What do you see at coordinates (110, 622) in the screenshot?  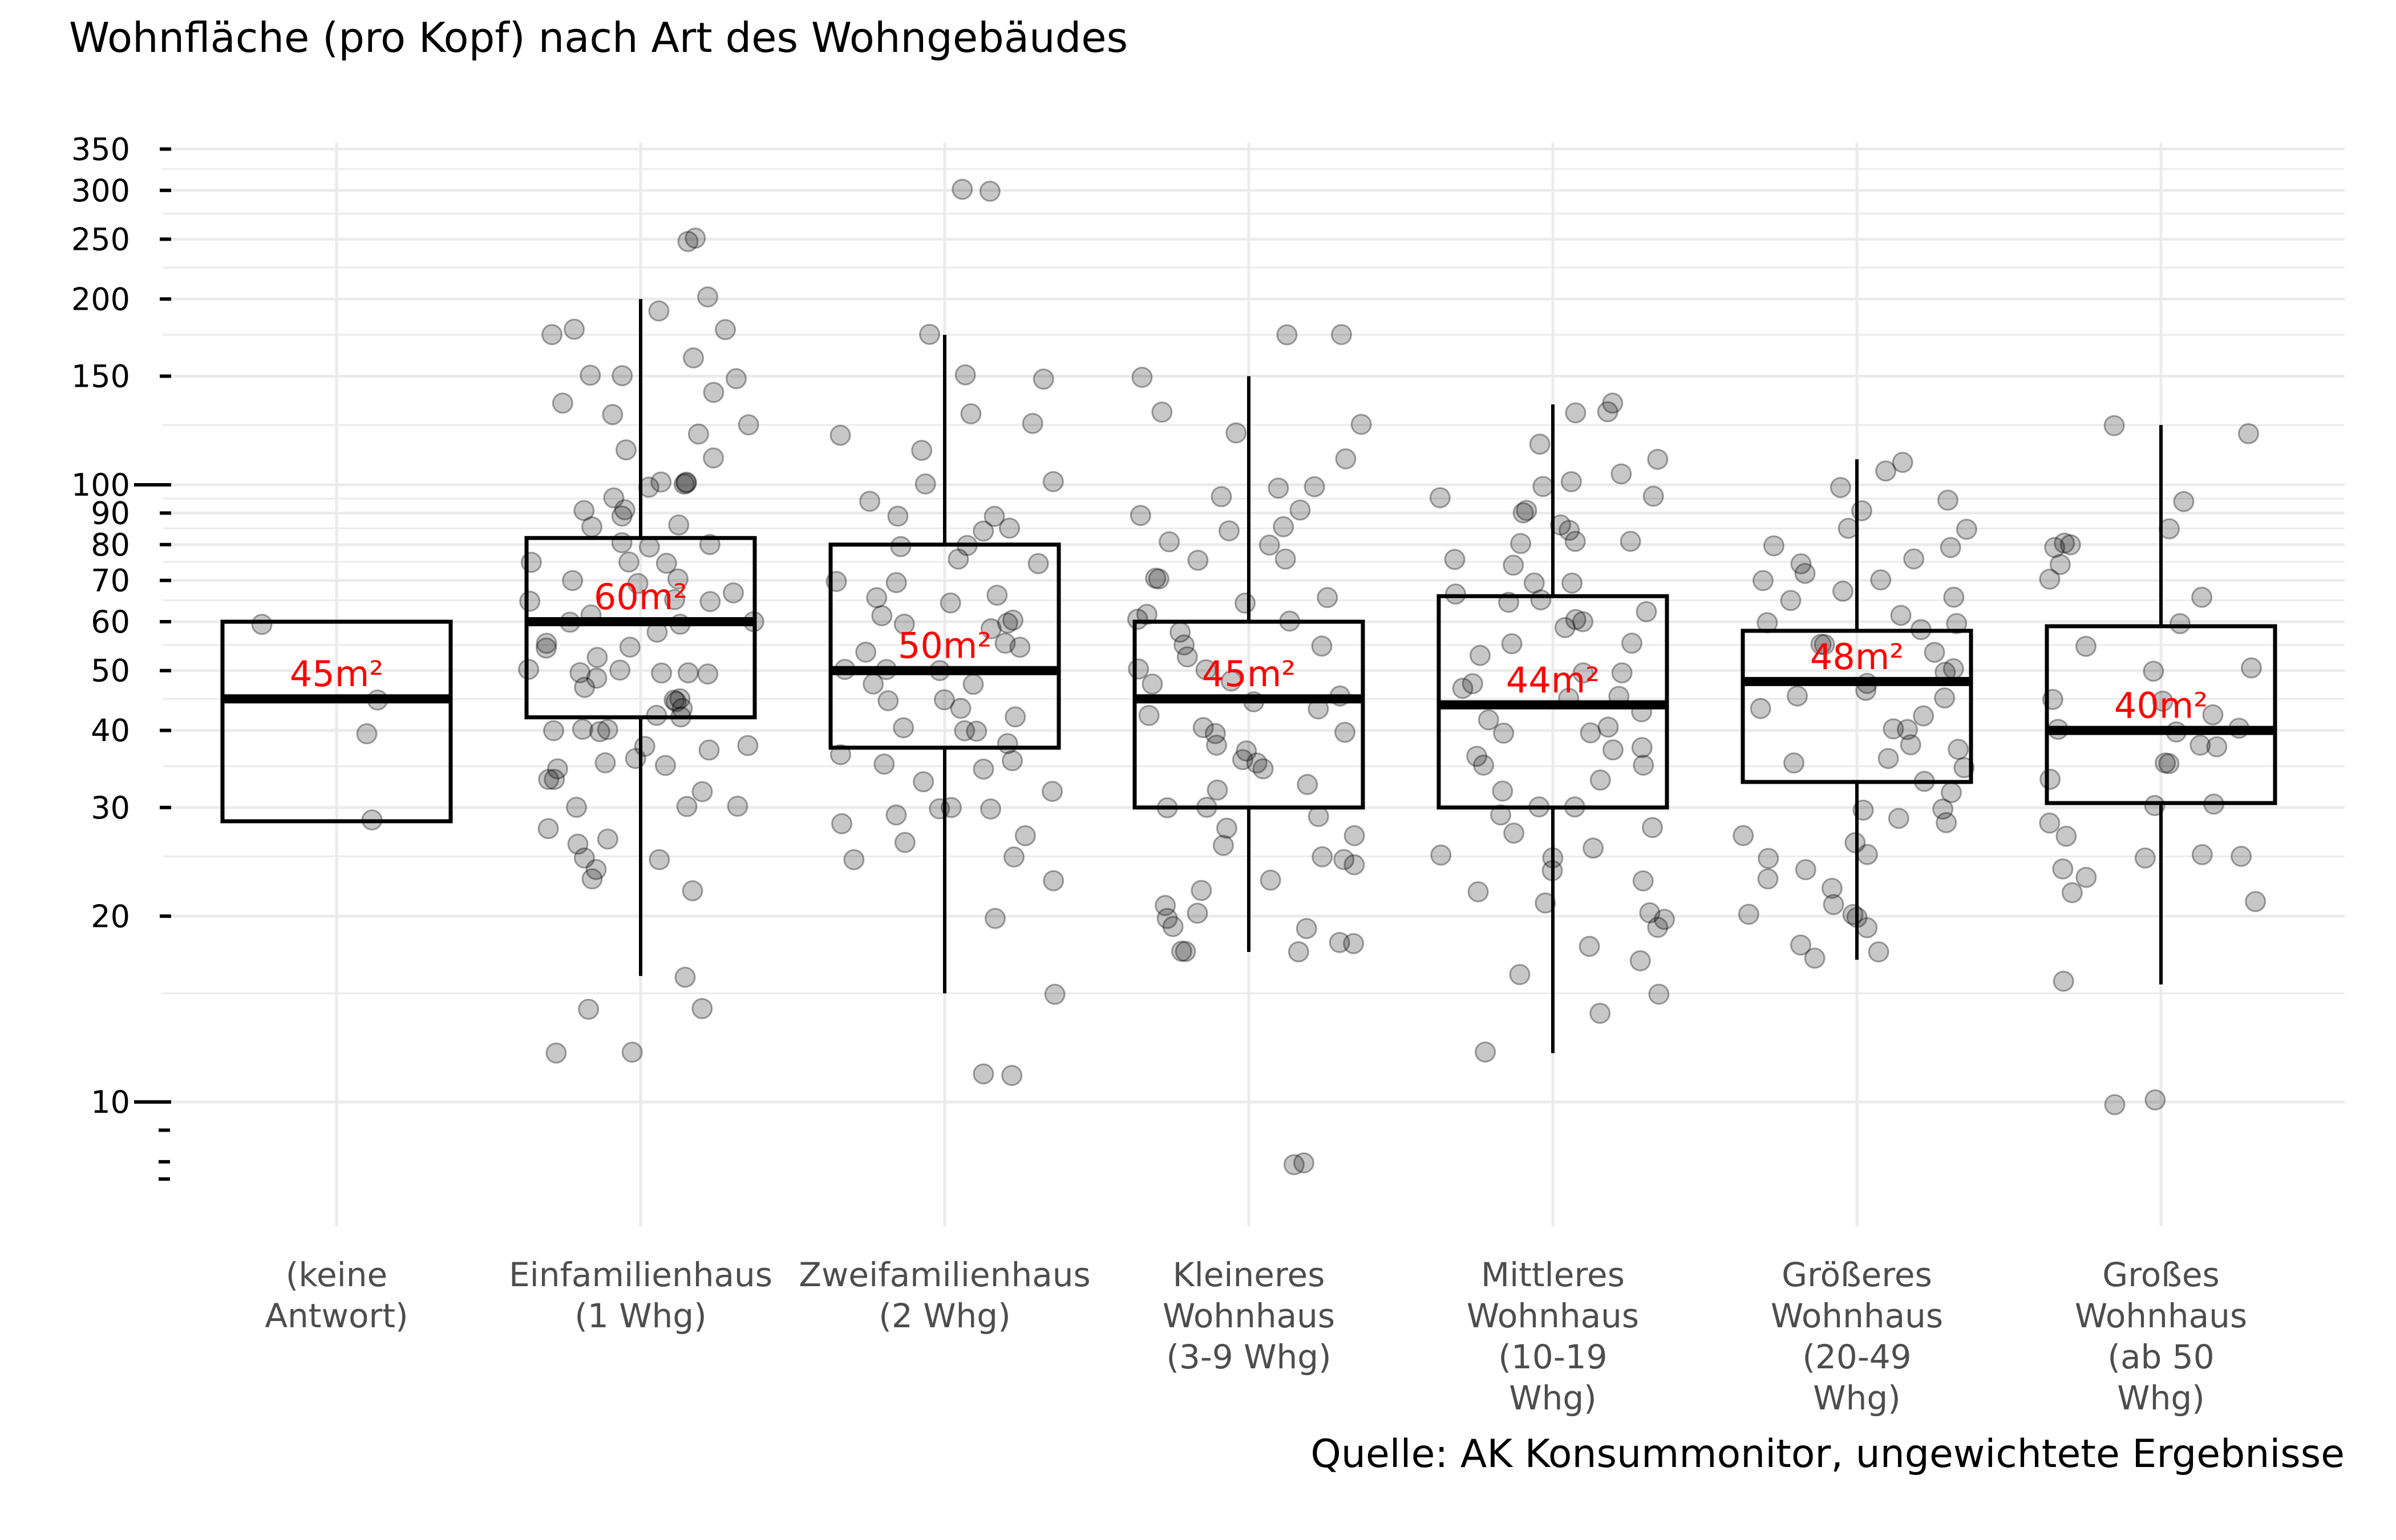 I see `y-tick-label: 60` at bounding box center [110, 622].